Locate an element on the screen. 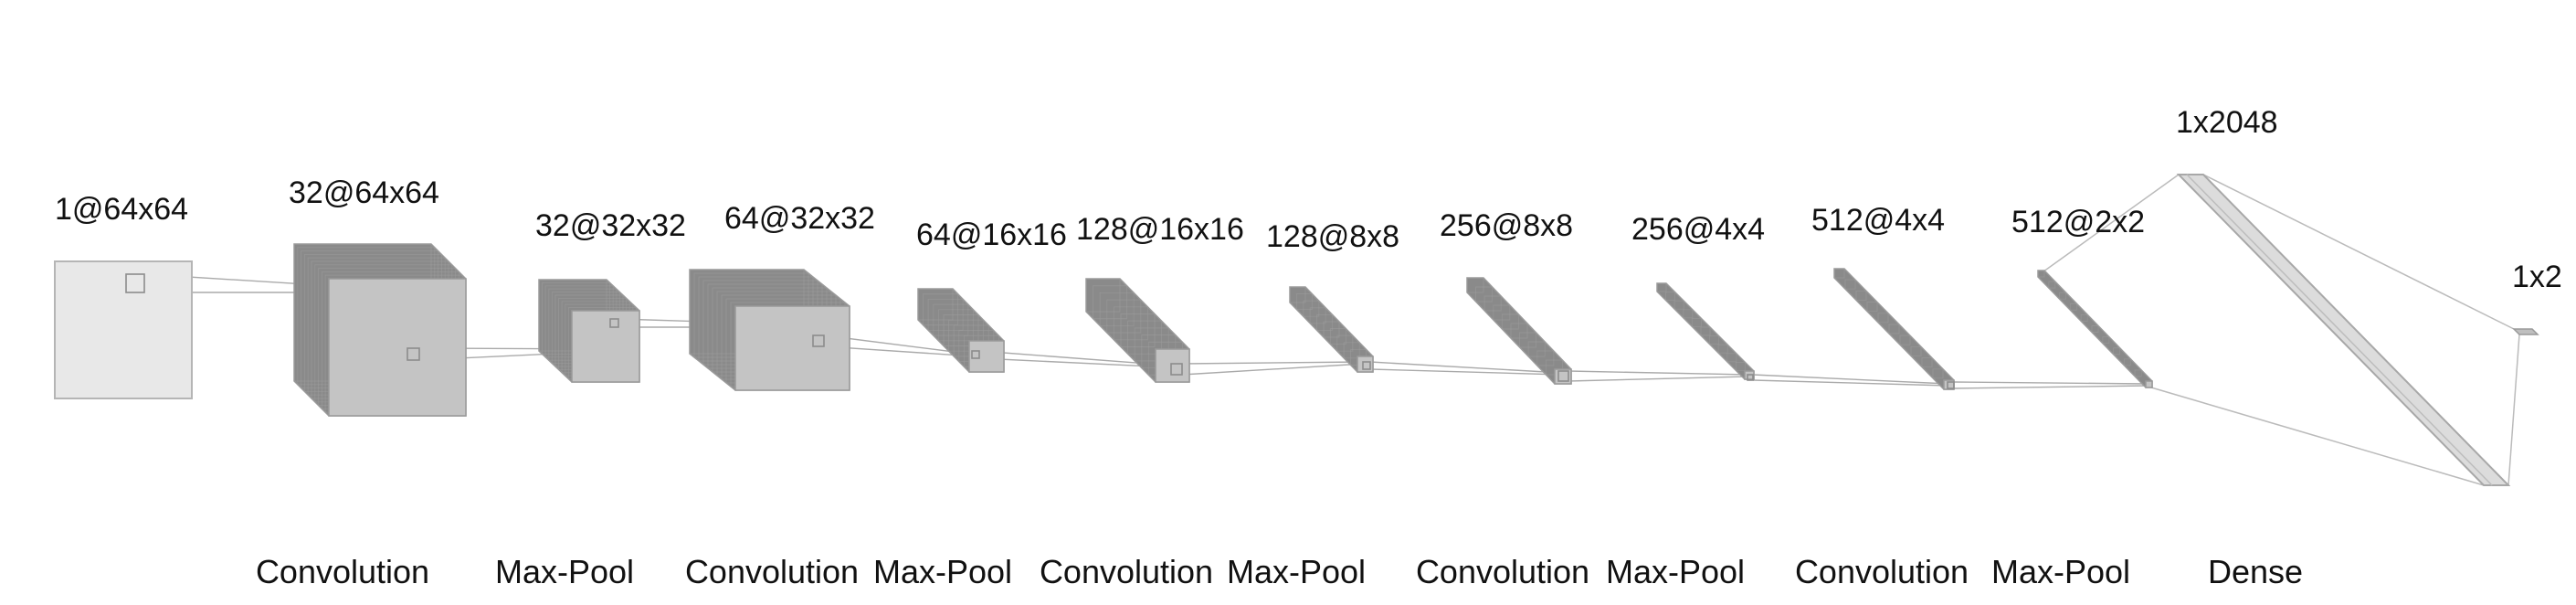 Image resolution: width=2576 pixels, height=605 pixels. block-32-64x64 is located at coordinates (380, 330).